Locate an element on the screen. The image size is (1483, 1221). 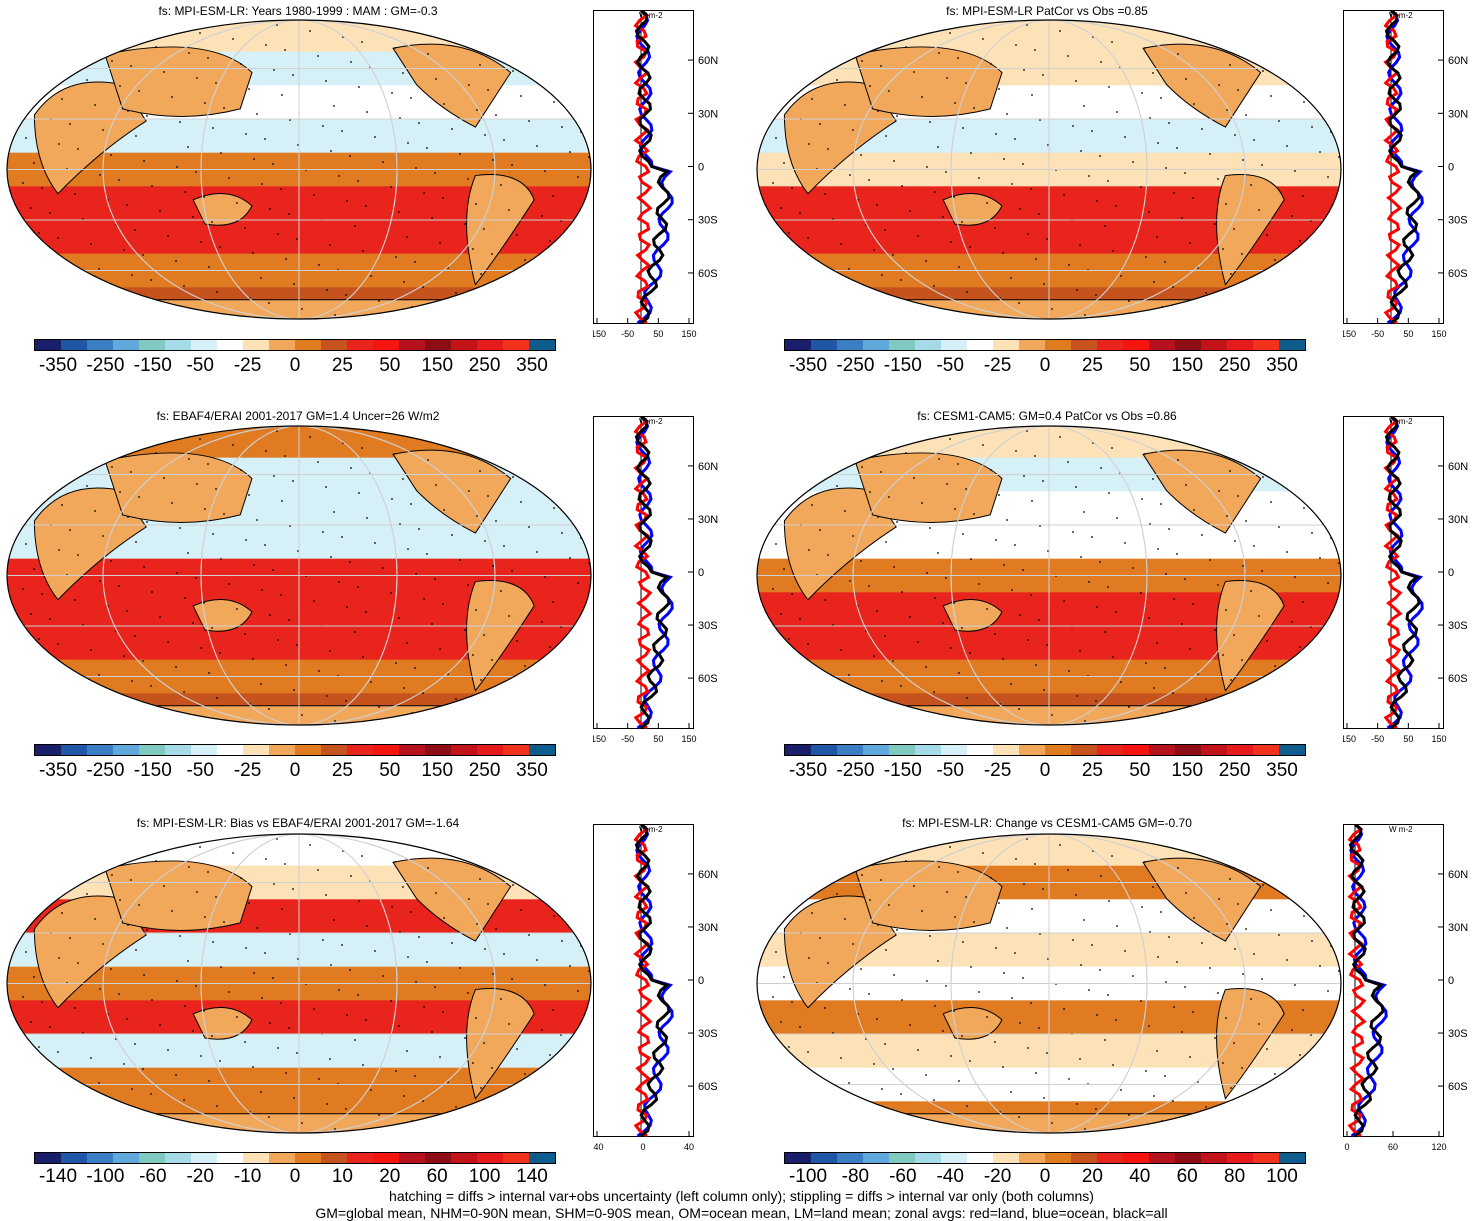
map-outline is located at coordinates (1049, 169).